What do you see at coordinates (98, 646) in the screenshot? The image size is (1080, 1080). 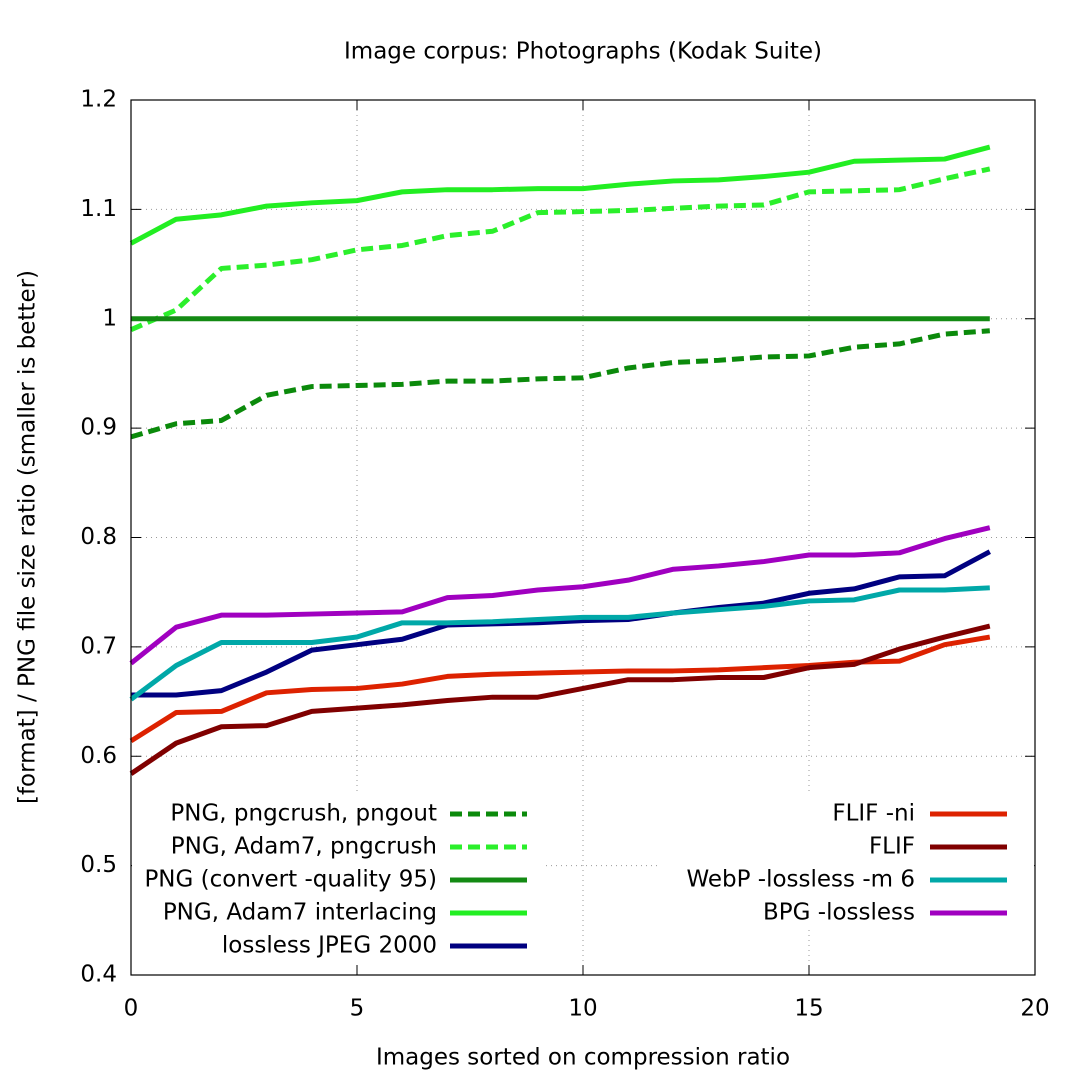 I see `y-tick-label: 0.7` at bounding box center [98, 646].